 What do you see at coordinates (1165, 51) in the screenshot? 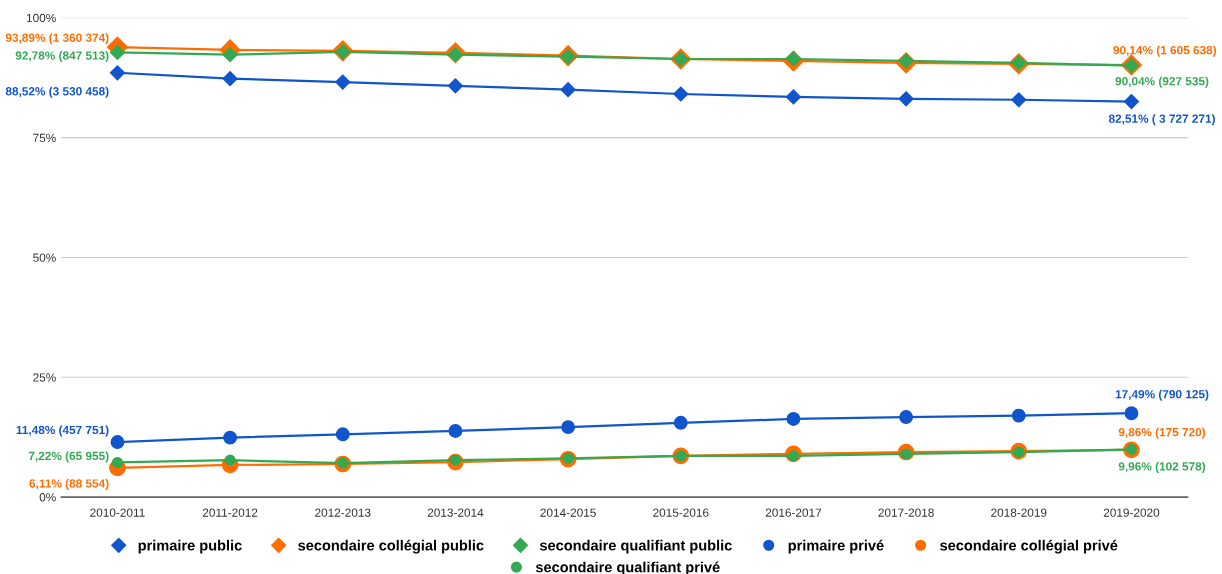
I see `data-label: 90,14% (1 605 638)` at bounding box center [1165, 51].